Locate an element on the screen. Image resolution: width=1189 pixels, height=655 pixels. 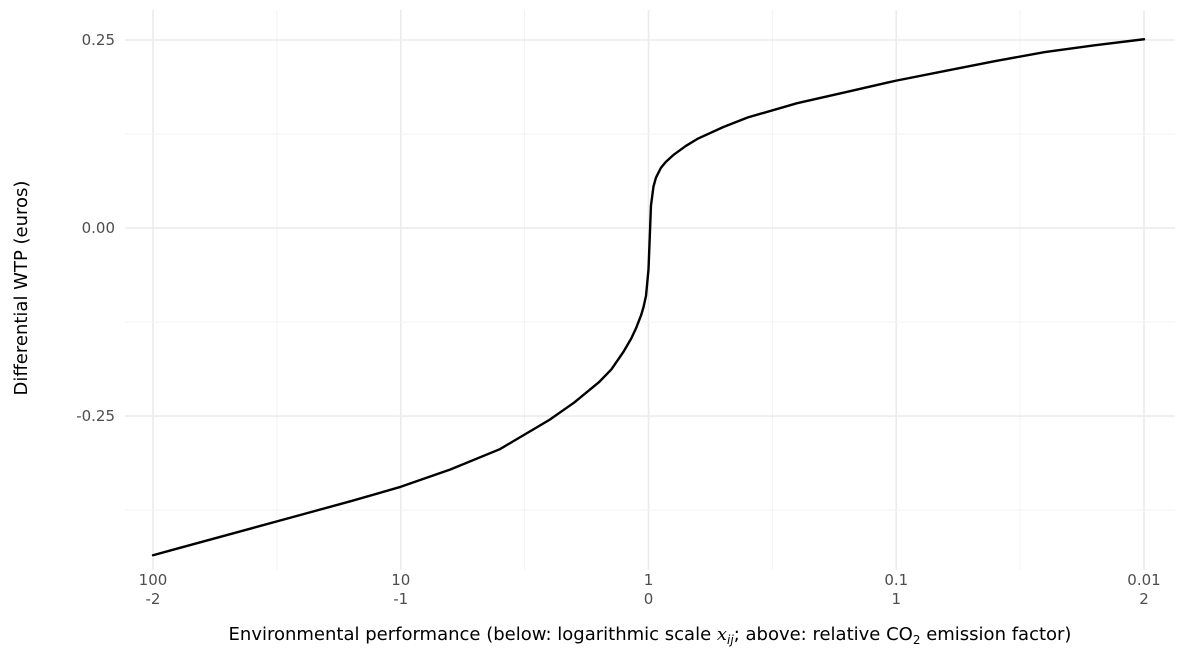
x-axis-title-part: emission factor) is located at coordinates (995, 634).